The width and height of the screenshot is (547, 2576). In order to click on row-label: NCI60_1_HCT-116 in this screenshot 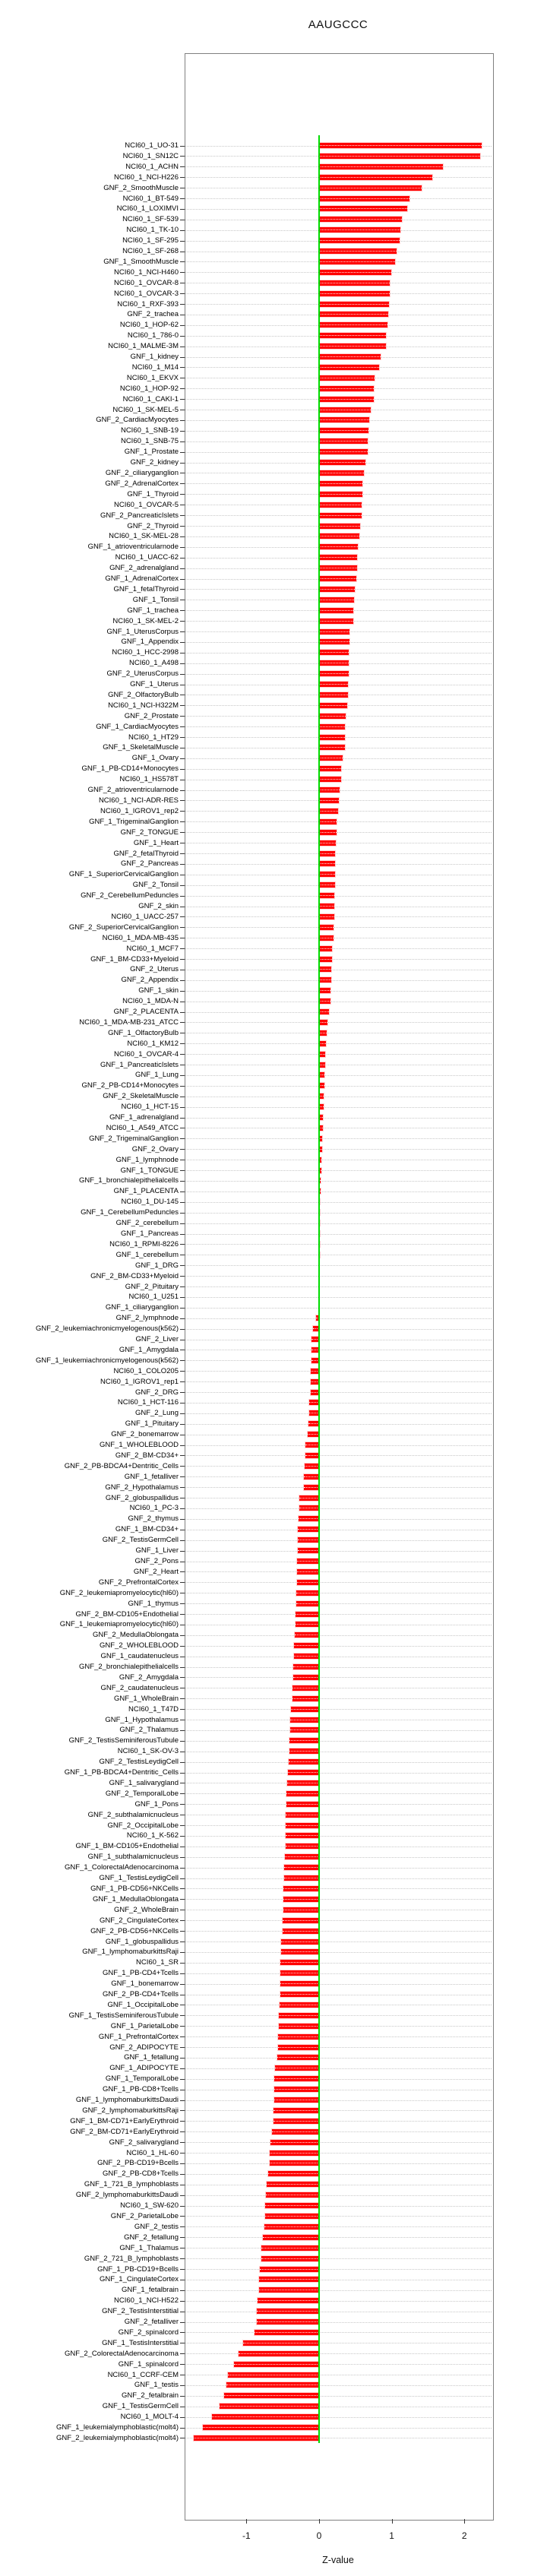, I will do `click(148, 1402)`.